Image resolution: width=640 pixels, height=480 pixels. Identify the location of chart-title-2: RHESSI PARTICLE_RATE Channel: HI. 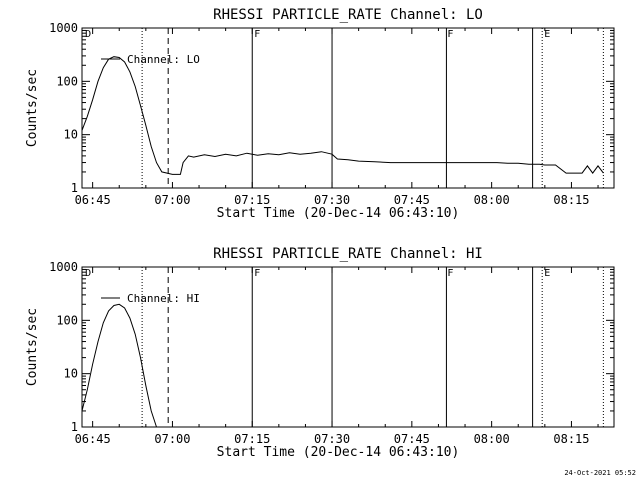
(348, 254).